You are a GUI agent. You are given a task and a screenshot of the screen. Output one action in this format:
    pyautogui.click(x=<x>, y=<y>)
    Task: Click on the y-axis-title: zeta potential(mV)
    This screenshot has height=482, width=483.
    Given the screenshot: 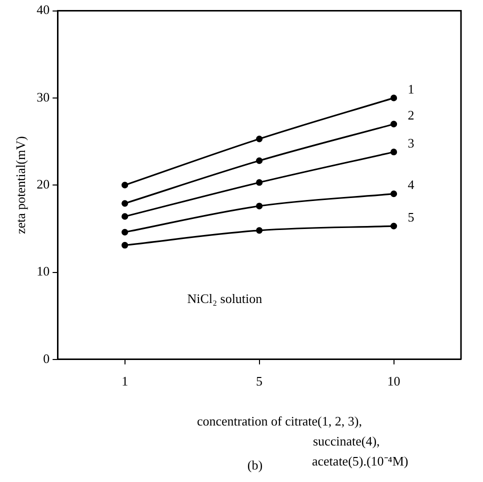 What is the action you would take?
    pyautogui.click(x=20, y=185)
    